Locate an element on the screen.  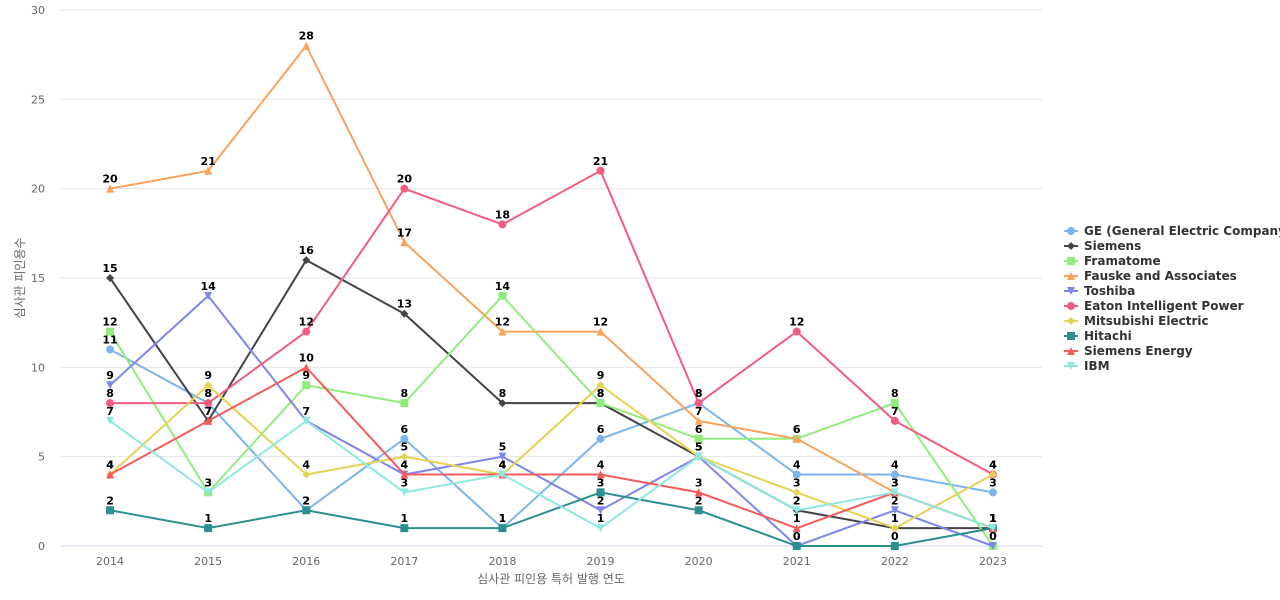
legend-item: IBM is located at coordinates (1087, 366).